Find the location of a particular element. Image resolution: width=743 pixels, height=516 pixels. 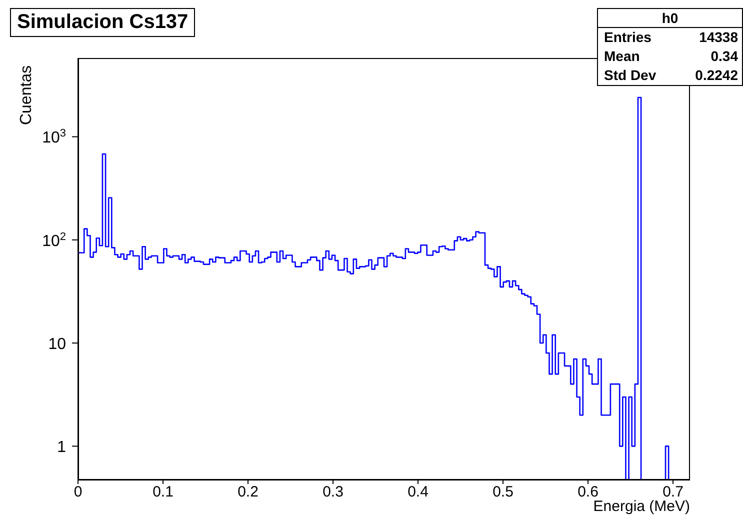

text: h0 is located at coordinates (670, 18).